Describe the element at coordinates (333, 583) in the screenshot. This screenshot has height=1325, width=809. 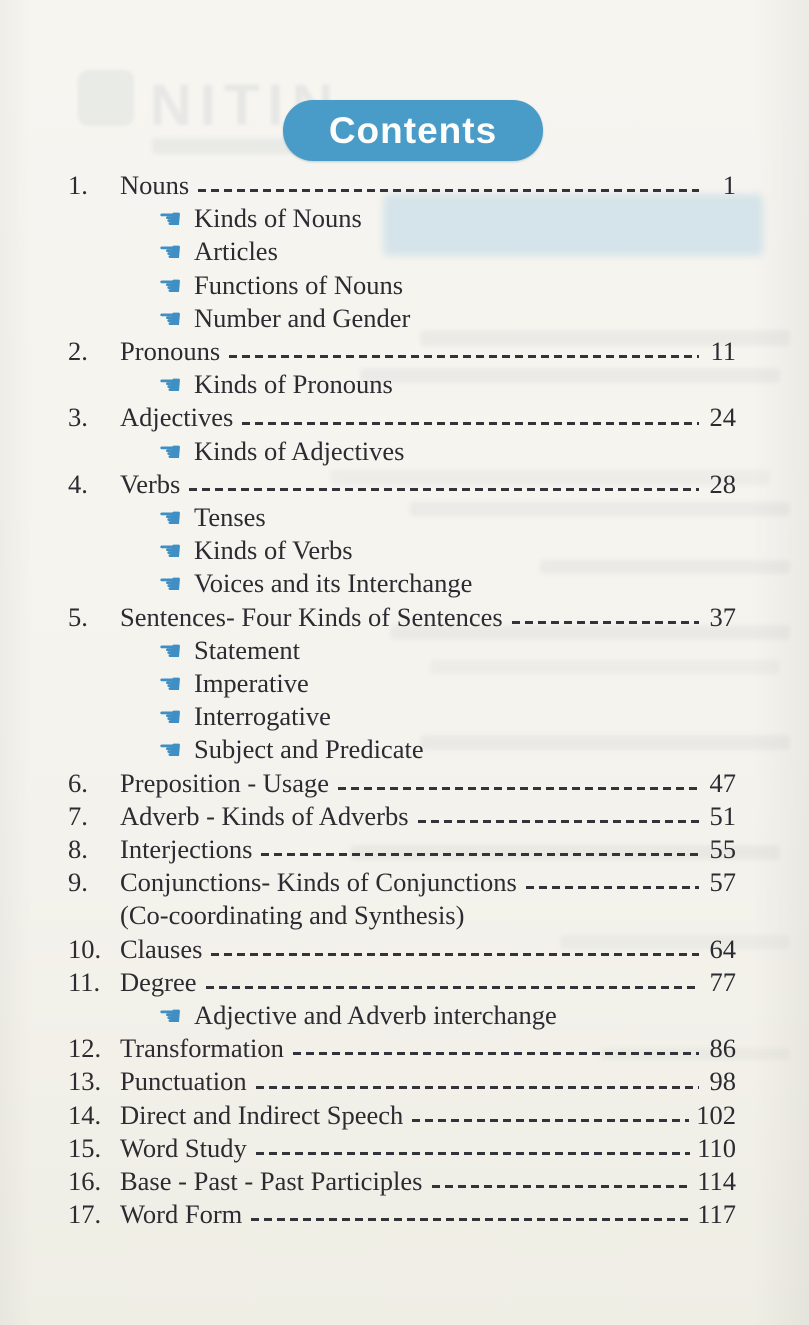
I see `toc-subentry-label: Voices and its Interchange` at that location.